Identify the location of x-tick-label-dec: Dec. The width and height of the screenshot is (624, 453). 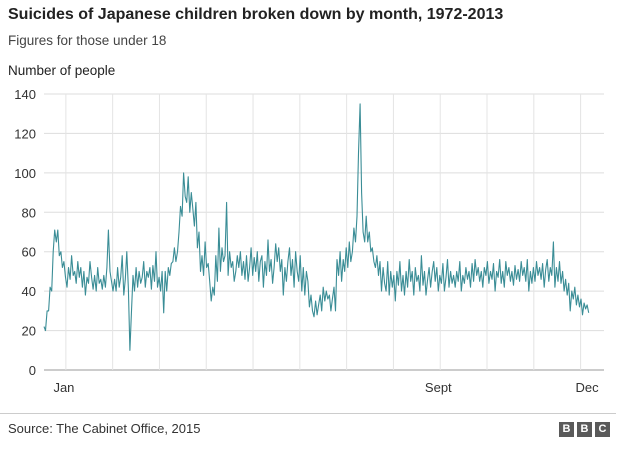
(588, 387).